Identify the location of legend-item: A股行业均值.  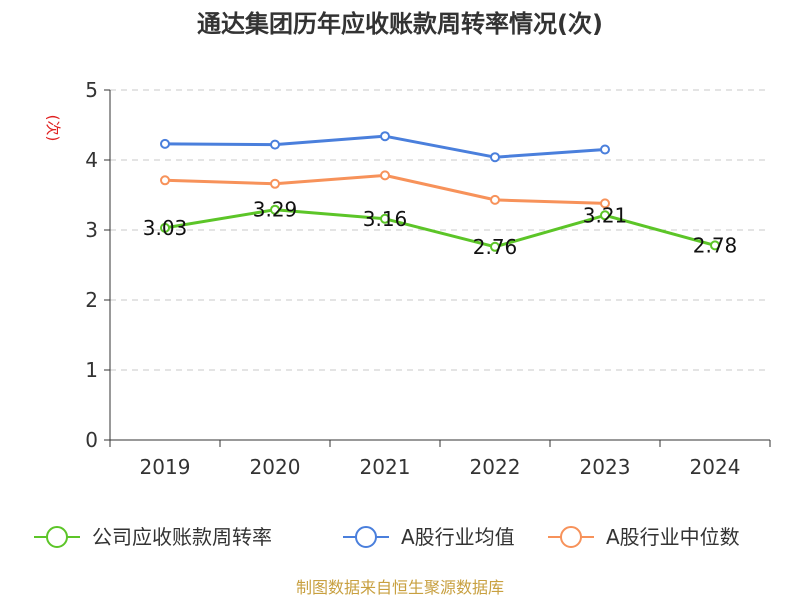
(429, 537).